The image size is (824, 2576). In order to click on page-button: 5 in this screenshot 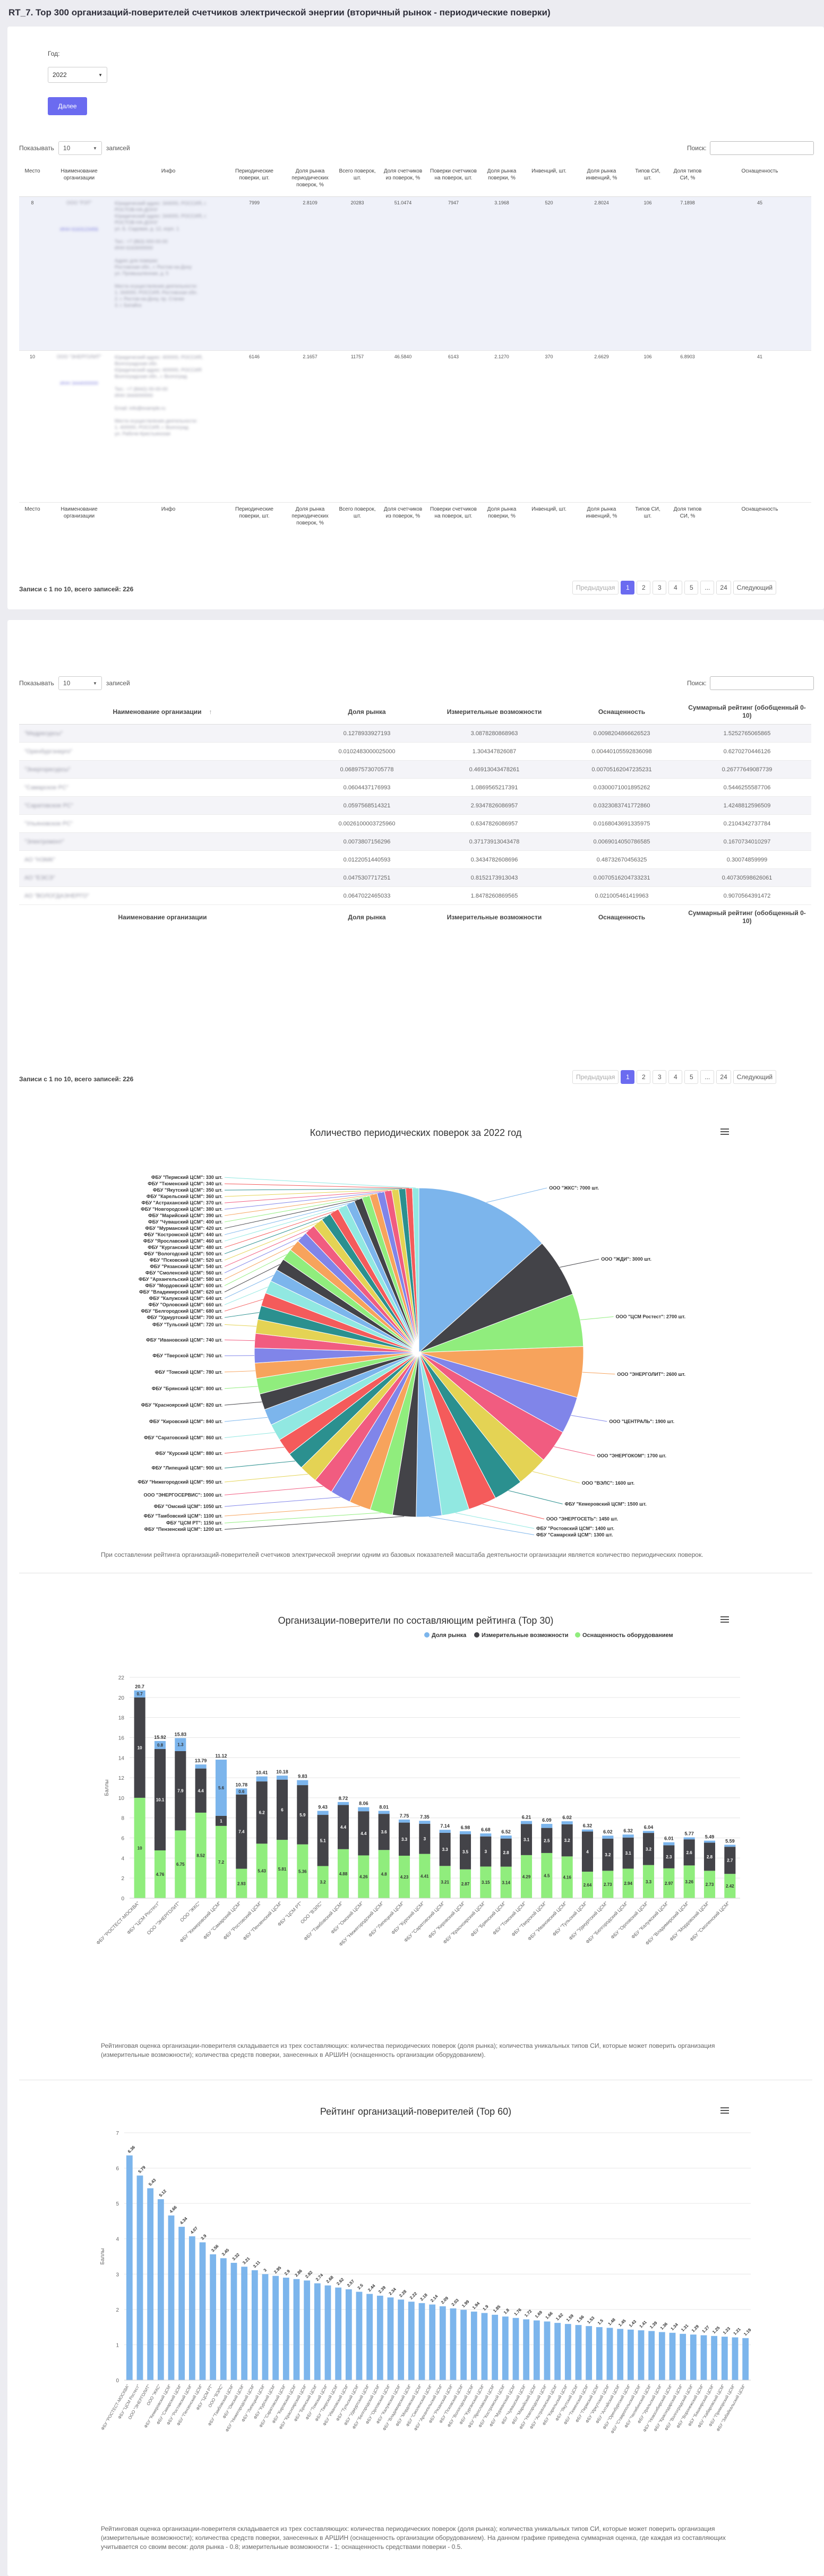, I will do `click(691, 1077)`.